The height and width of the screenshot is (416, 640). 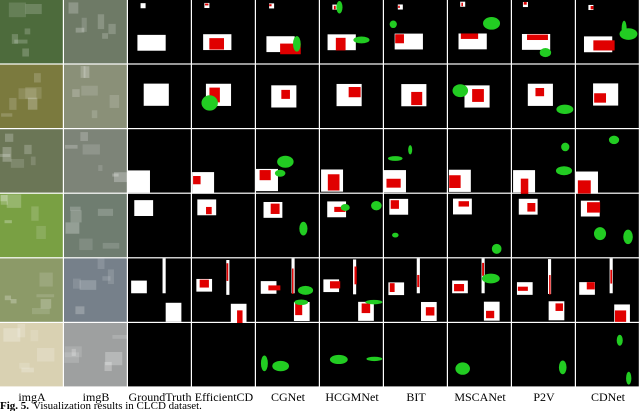 What do you see at coordinates (14, 405) in the screenshot?
I see `caption-label: Fig. 5.` at bounding box center [14, 405].